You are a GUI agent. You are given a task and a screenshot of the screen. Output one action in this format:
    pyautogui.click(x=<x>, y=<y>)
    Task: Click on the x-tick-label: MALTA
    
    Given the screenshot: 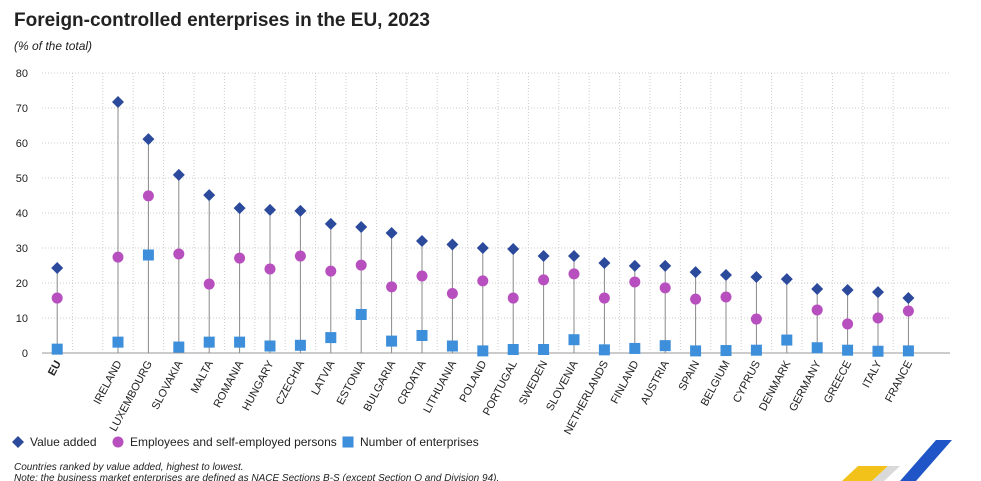 What is the action you would take?
    pyautogui.click(x=202, y=376)
    